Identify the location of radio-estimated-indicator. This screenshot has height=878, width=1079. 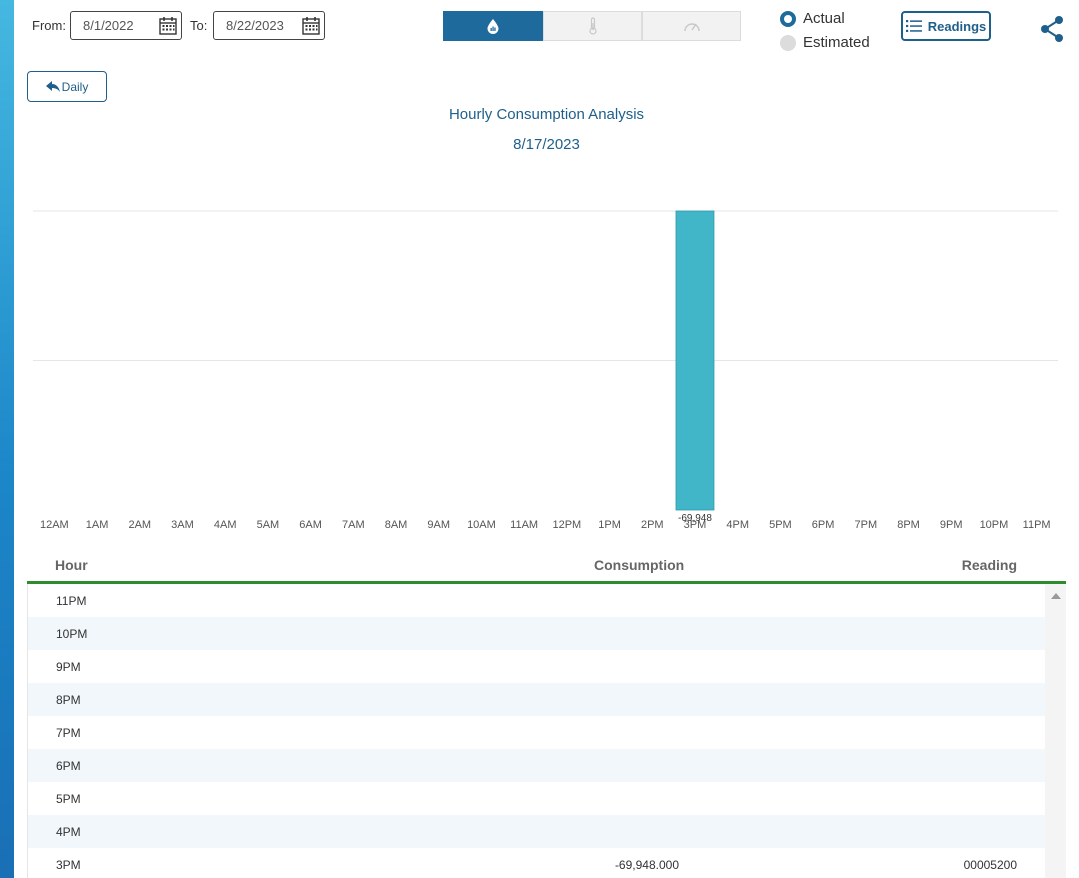
(788, 42).